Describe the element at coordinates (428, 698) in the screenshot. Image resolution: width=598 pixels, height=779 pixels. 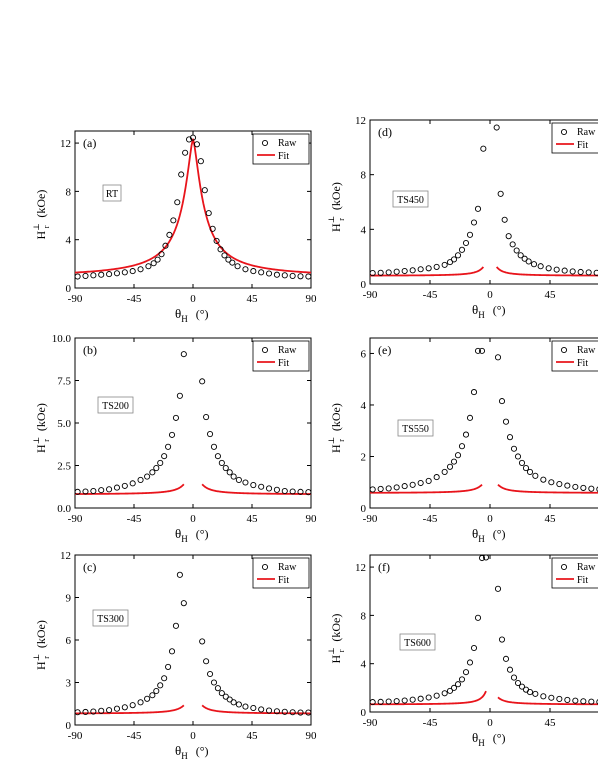
I see `fit-curve-negative` at that location.